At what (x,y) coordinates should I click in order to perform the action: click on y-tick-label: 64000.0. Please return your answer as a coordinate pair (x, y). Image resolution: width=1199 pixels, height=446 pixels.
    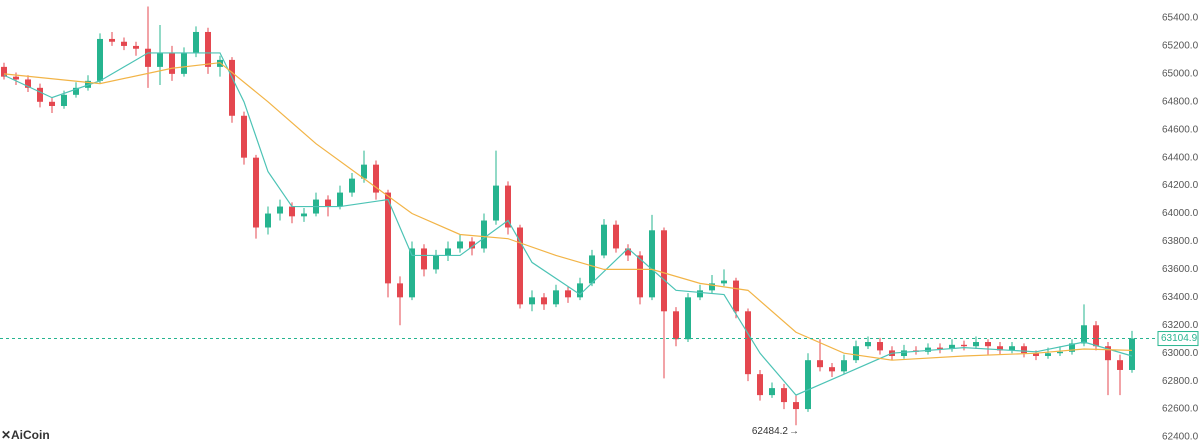
    Looking at the image, I should click on (1180, 213).